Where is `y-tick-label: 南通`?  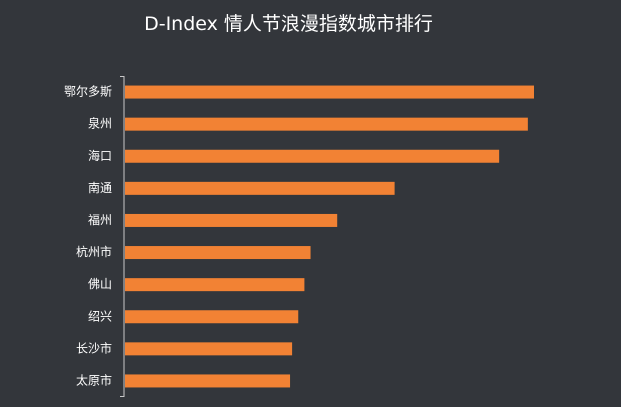
y-tick-label: 南通 is located at coordinates (100, 187).